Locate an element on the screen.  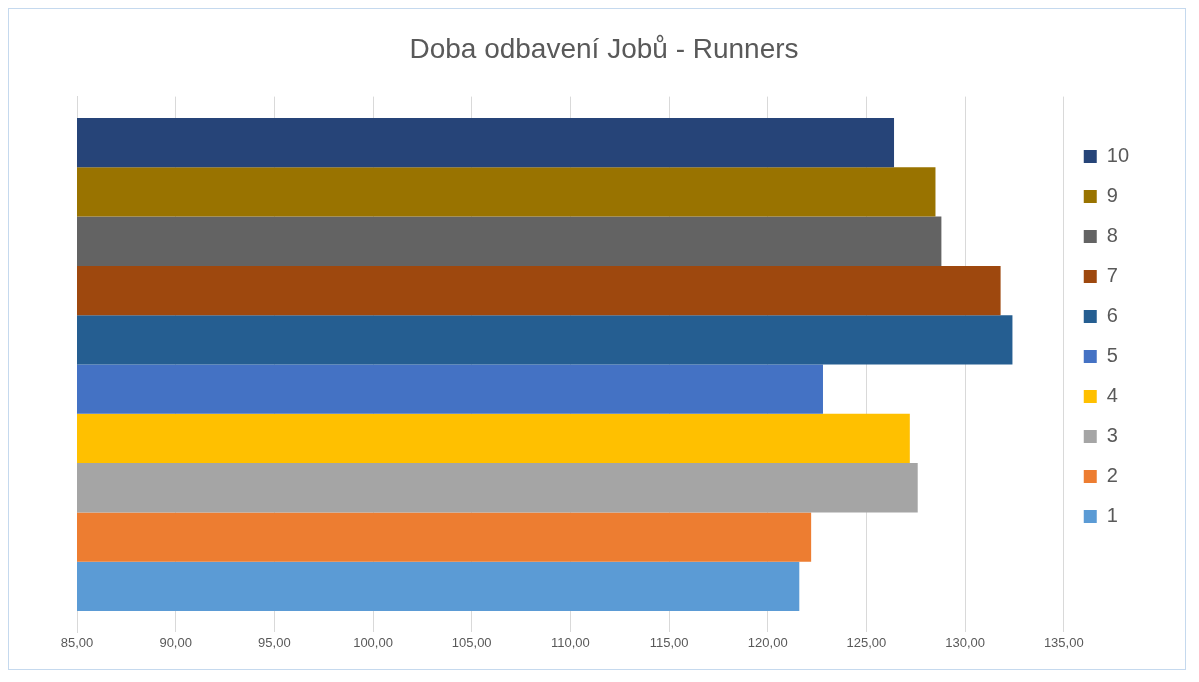
x-tick-label: 95,00 is located at coordinates (274, 642).